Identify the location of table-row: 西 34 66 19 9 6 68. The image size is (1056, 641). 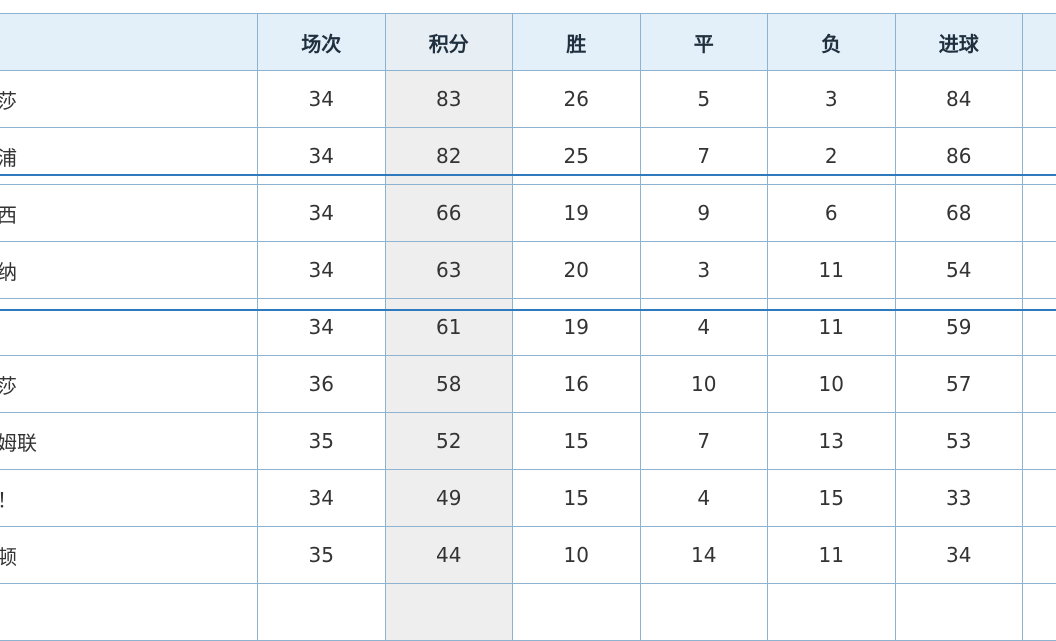
(528, 213).